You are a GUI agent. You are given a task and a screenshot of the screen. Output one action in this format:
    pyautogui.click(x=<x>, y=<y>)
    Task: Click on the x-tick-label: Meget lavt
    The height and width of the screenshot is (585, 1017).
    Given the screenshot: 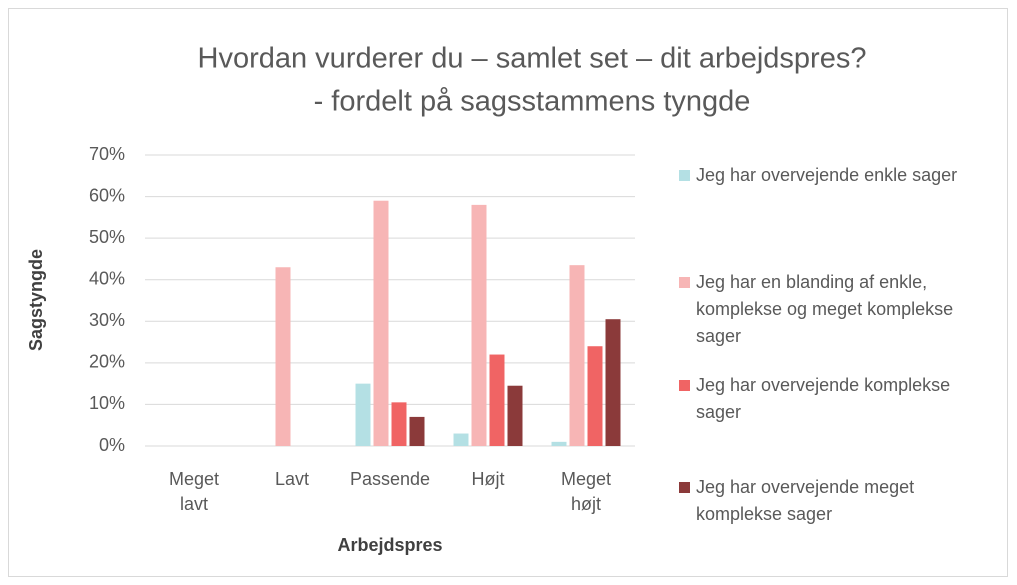 What is the action you would take?
    pyautogui.click(x=194, y=491)
    